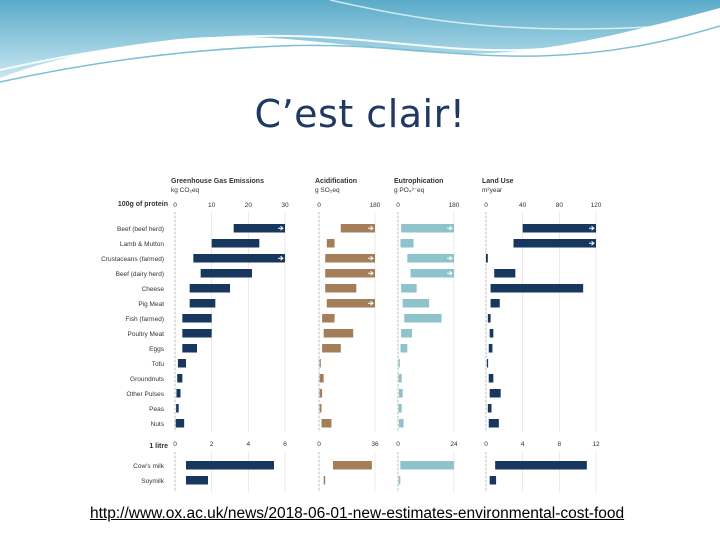 The height and width of the screenshot is (540, 720). What do you see at coordinates (144, 319) in the screenshot?
I see `category-label: Fish (farmed)` at bounding box center [144, 319].